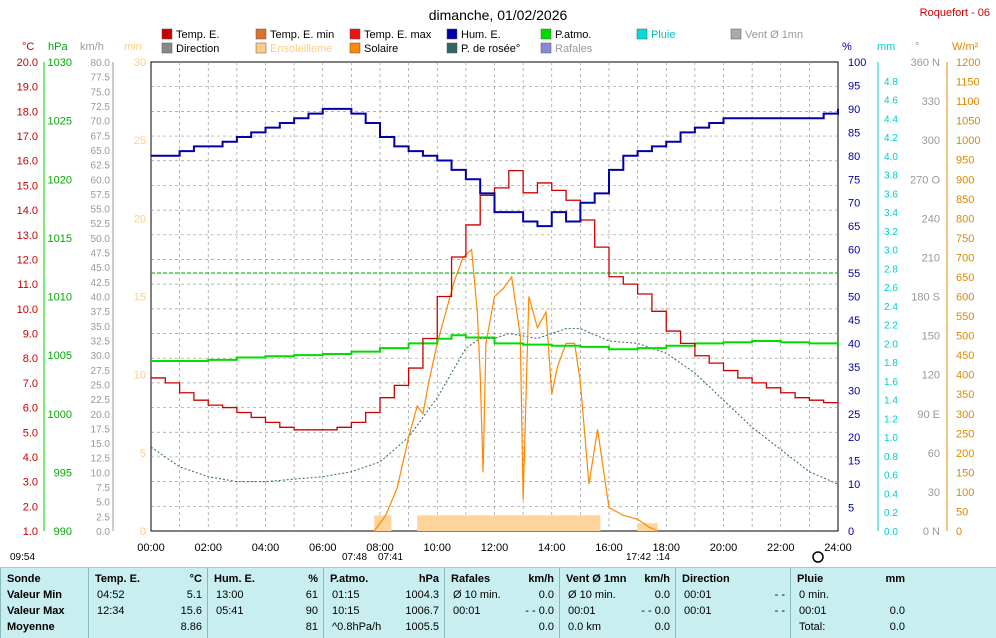 The height and width of the screenshot is (638, 996). What do you see at coordinates (818, 557) in the screenshot?
I see `moon-icon` at bounding box center [818, 557].